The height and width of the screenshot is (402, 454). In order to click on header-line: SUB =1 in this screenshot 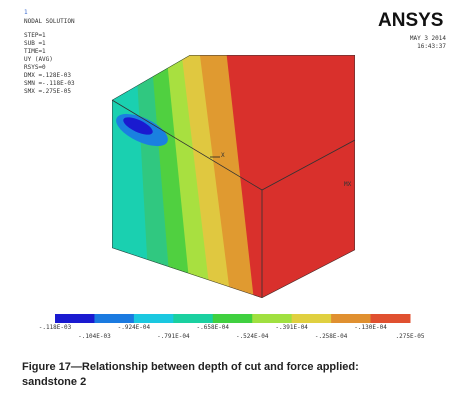, I will do `click(35, 43)`.